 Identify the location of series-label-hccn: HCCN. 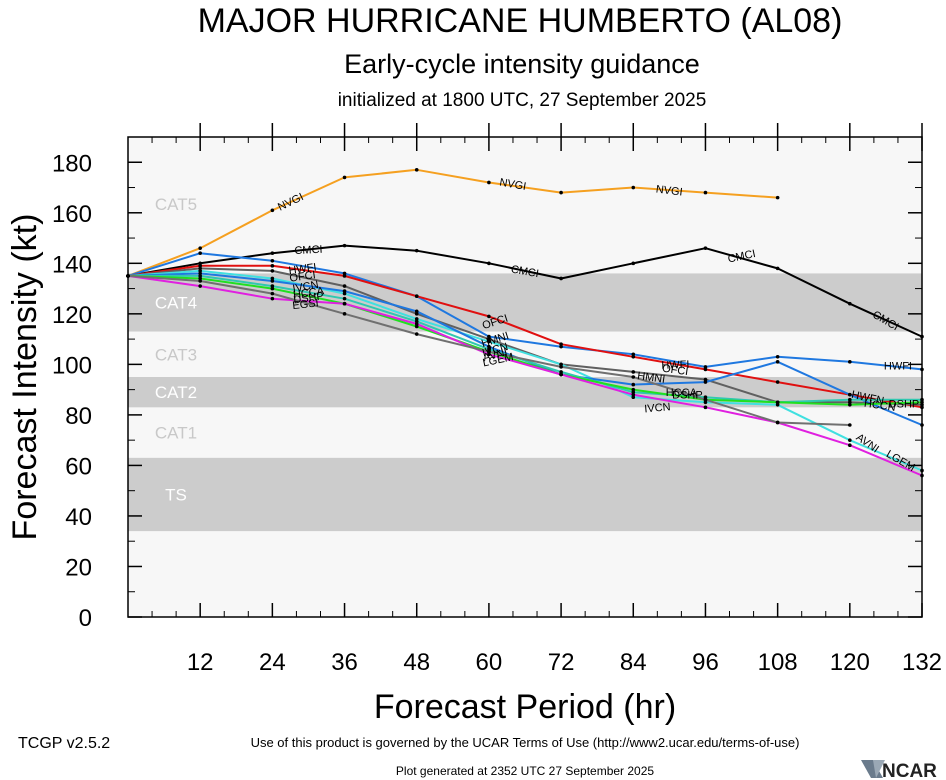
(879, 406).